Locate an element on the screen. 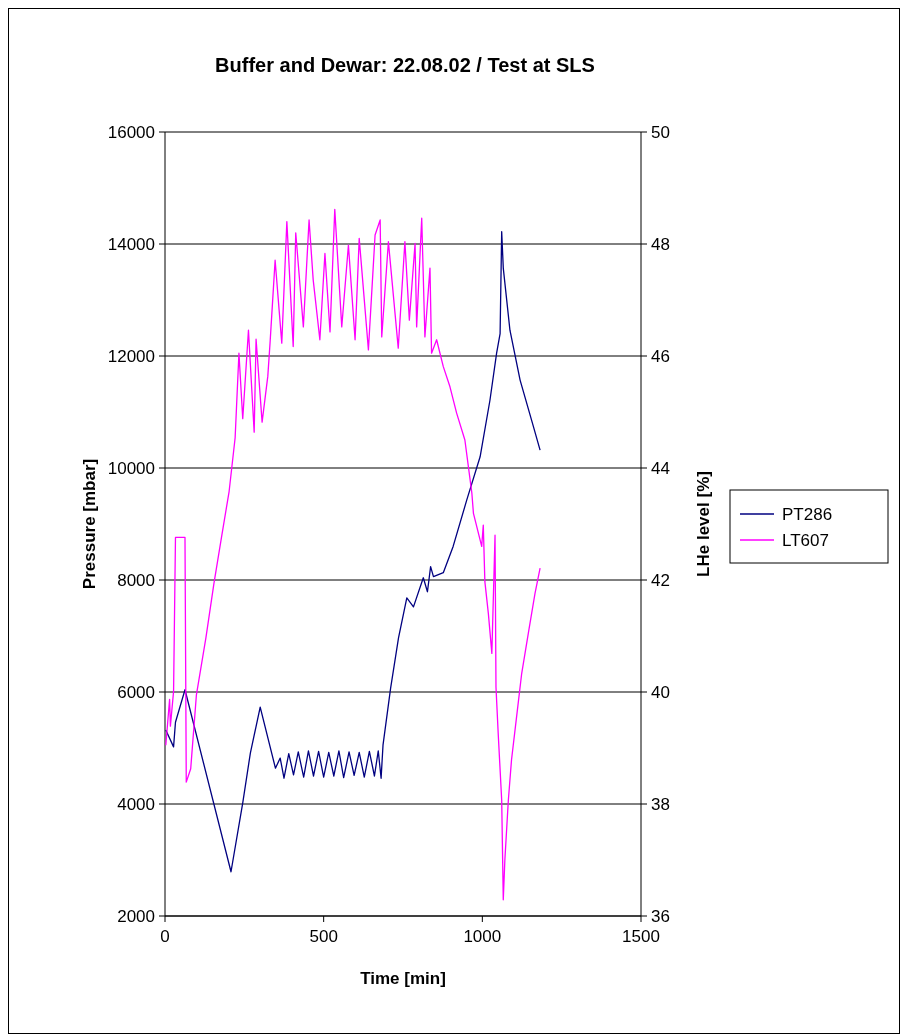 This screenshot has height=1034, width=900. y2-tick-label: 48 is located at coordinates (660, 244).